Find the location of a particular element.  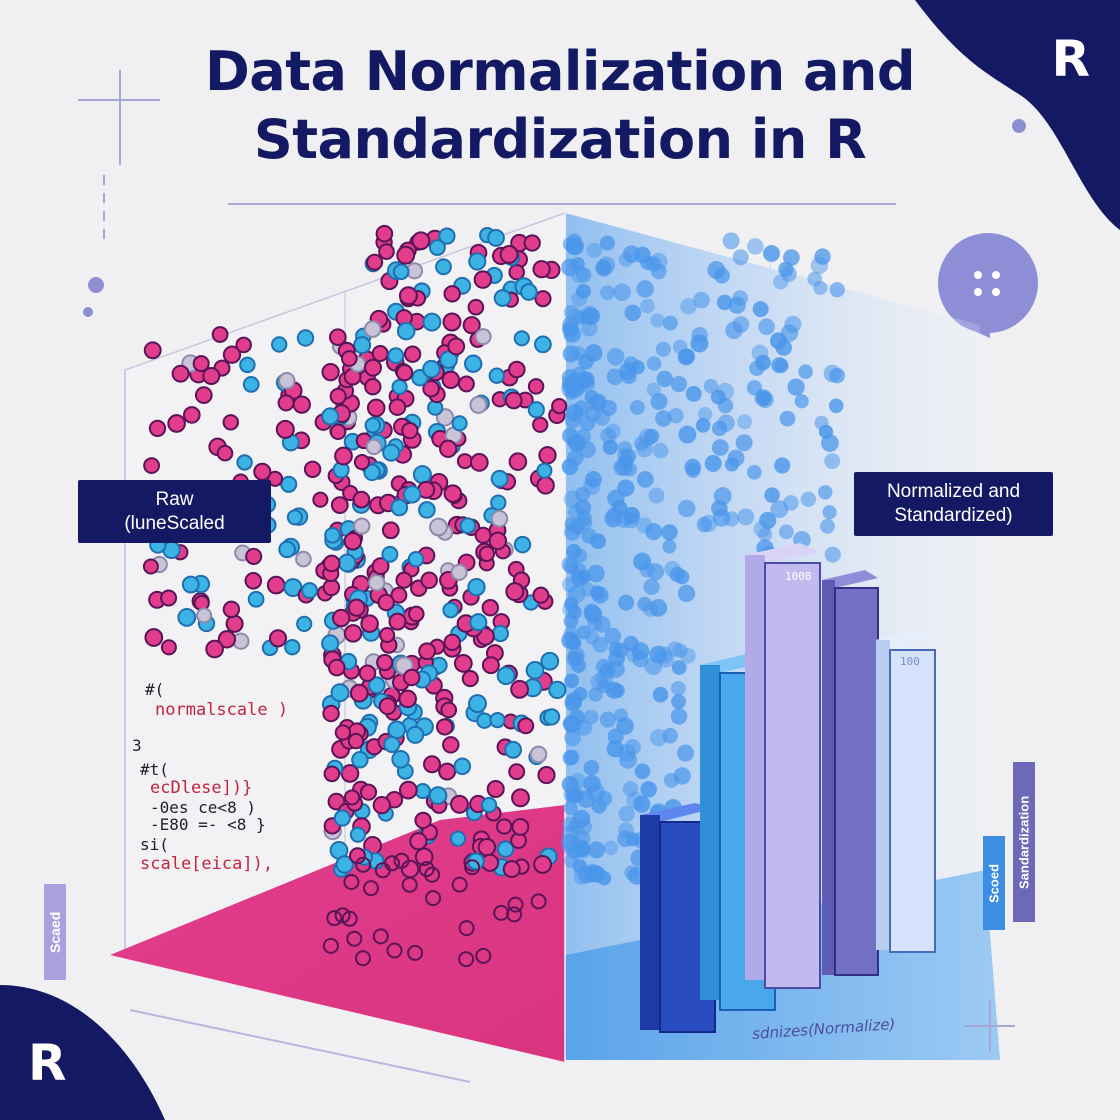

chat-dot is located at coordinates (978, 292).